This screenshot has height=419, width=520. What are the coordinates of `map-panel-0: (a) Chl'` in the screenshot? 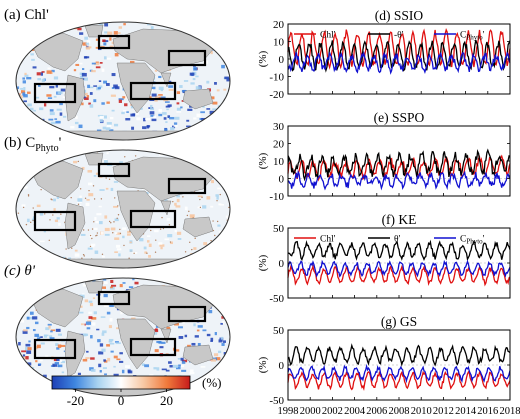 It's located at (119, 74).